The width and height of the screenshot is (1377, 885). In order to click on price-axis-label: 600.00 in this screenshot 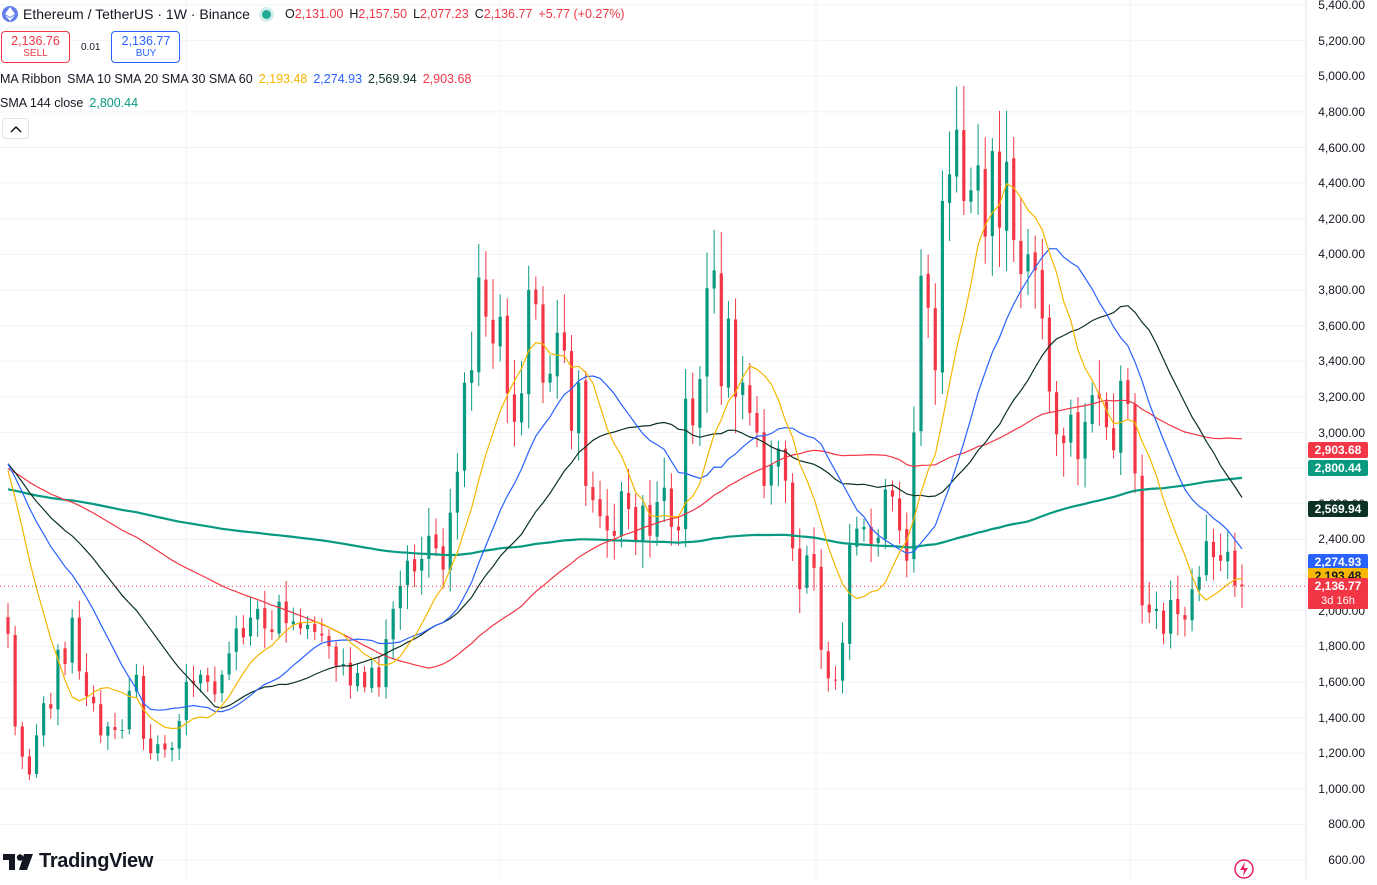, I will do `click(1346, 860)`.